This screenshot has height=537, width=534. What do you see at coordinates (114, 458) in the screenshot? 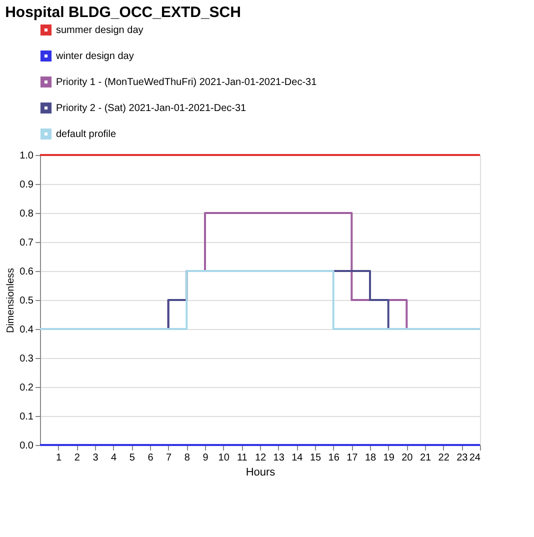
I see `x-tick-label: 4` at bounding box center [114, 458].